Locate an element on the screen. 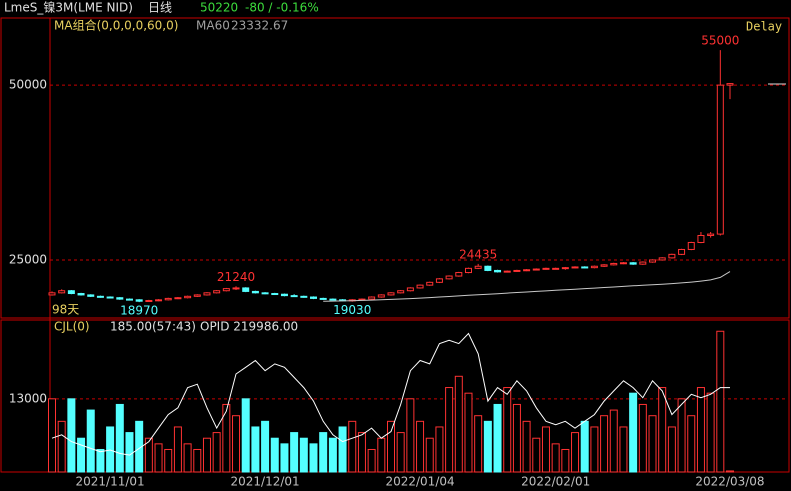 This screenshot has height=491, width=791. period: 日线 is located at coordinates (160, 8).